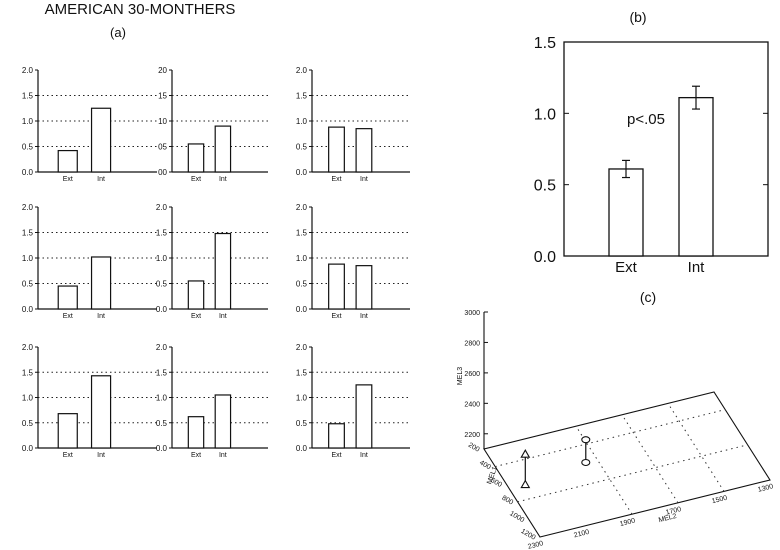 Image resolution: width=780 pixels, height=550 pixels. I want to click on p-value-annotation: p<.05, so click(646, 119).